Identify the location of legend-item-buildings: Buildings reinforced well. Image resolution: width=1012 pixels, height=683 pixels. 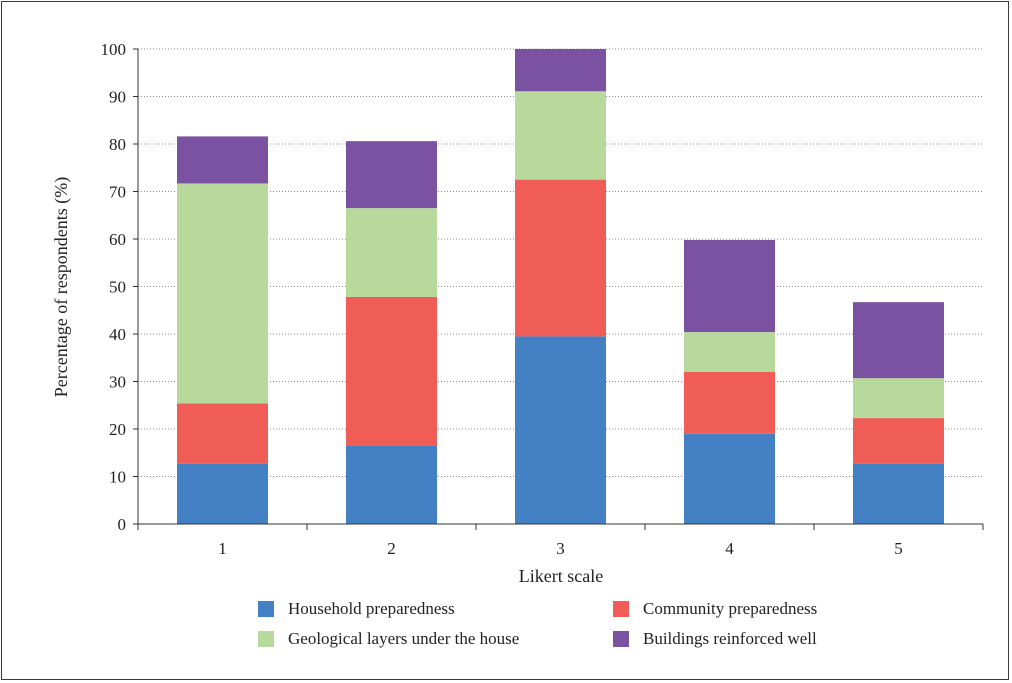
(755, 639).